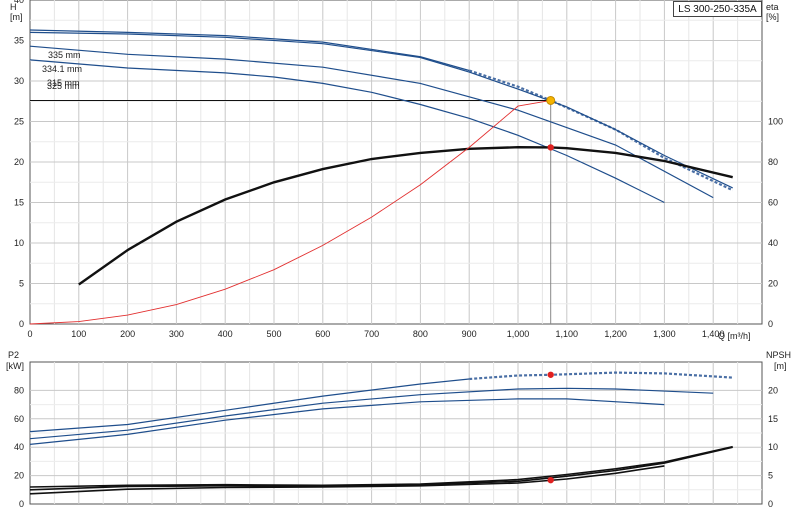 The height and width of the screenshot is (525, 800). I want to click on y-tick-label-h: 10, so click(19, 243).